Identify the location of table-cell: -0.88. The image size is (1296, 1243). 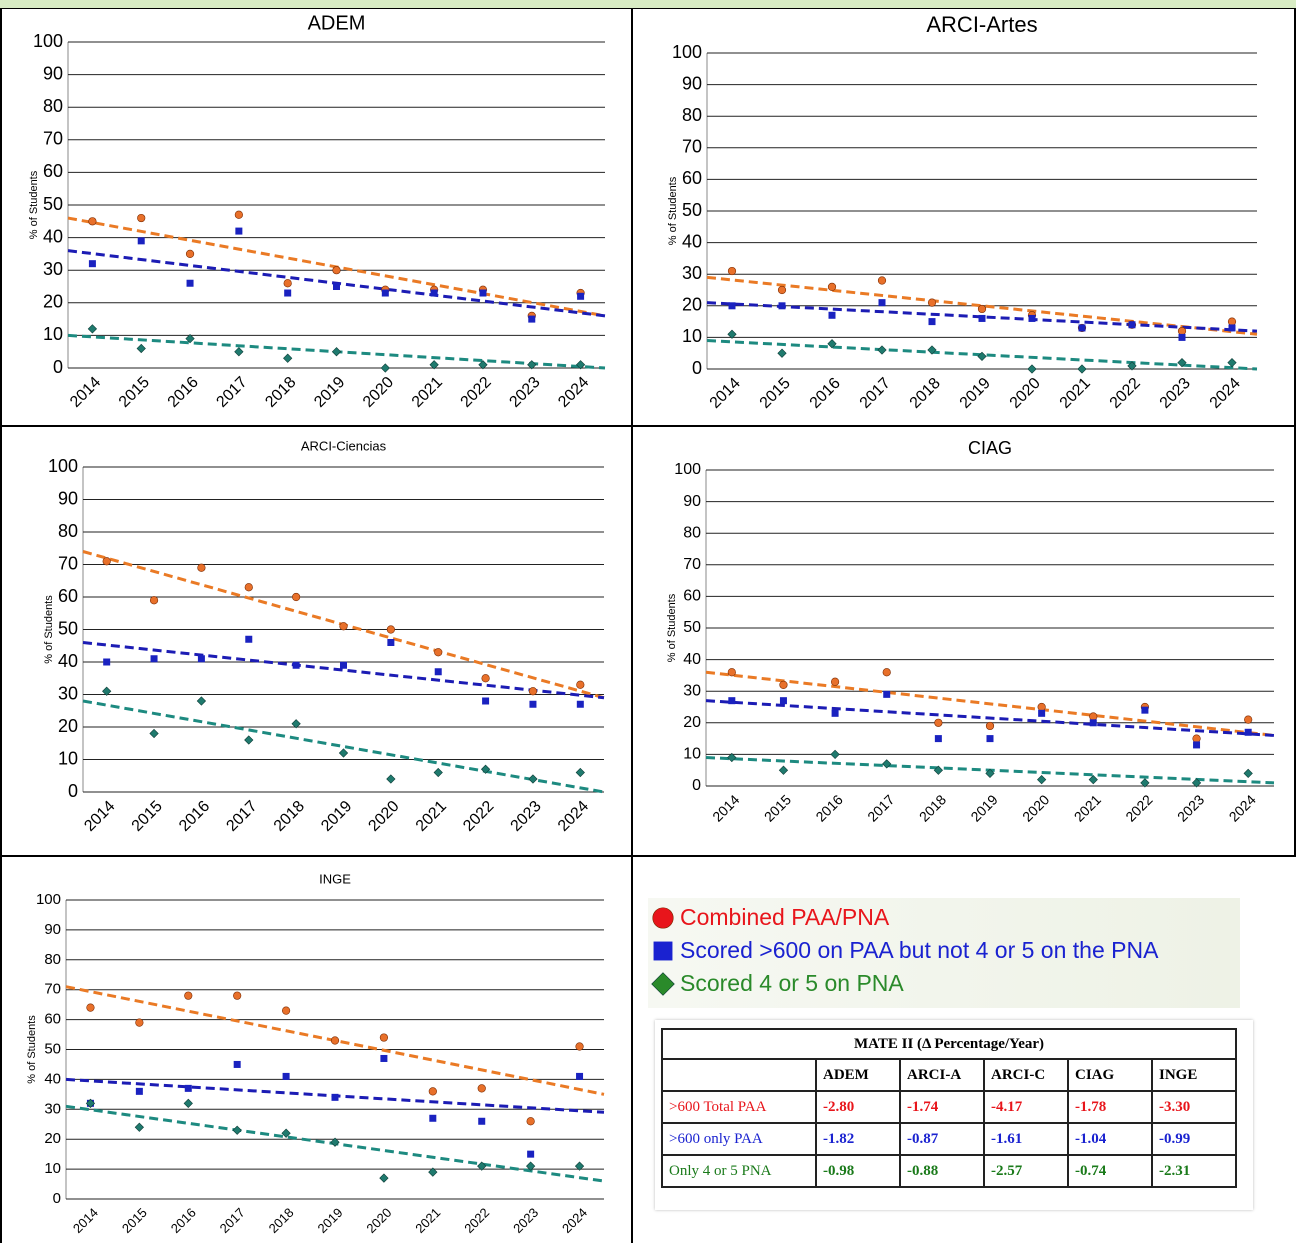
(942, 1171).